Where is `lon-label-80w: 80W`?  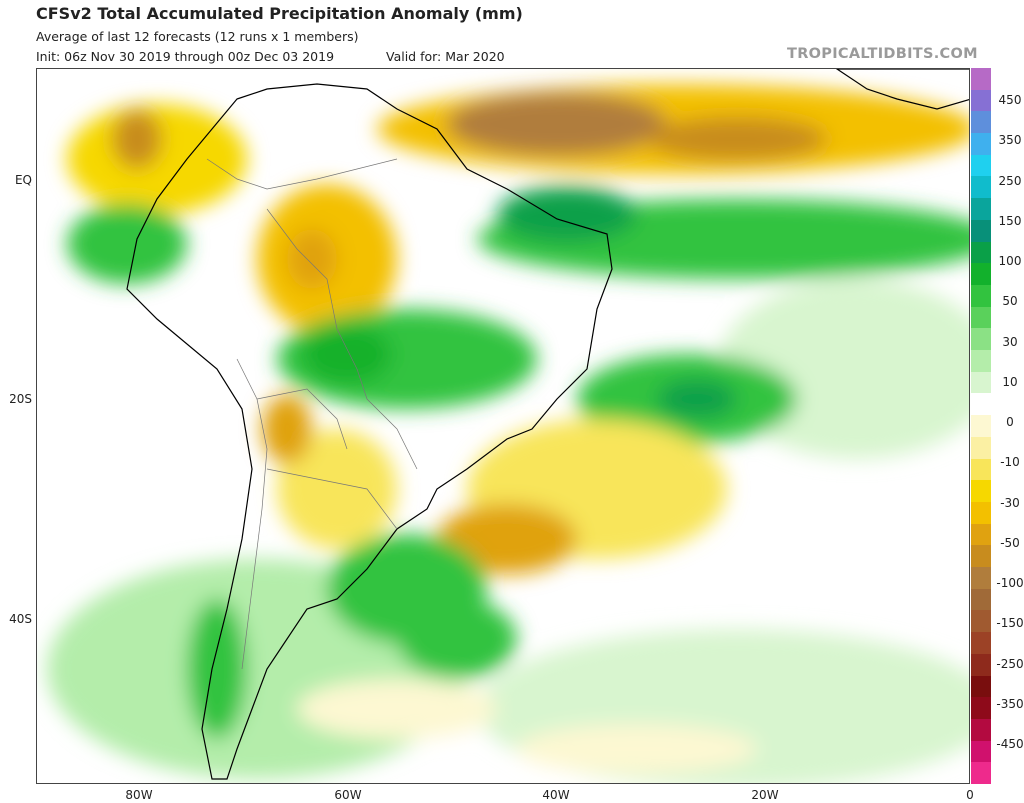
lon-label-80w: 80W is located at coordinates (139, 795).